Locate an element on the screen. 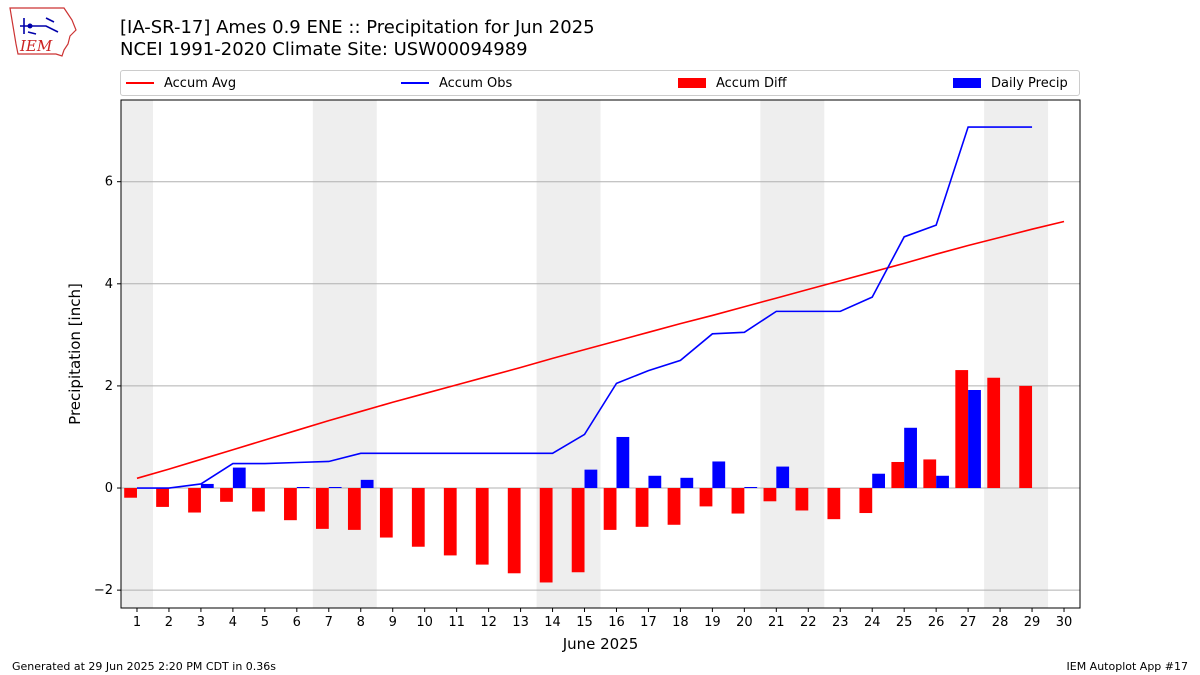 Image resolution: width=1200 pixels, height=675 pixels. x-tick-label-14: 14 is located at coordinates (552, 622).